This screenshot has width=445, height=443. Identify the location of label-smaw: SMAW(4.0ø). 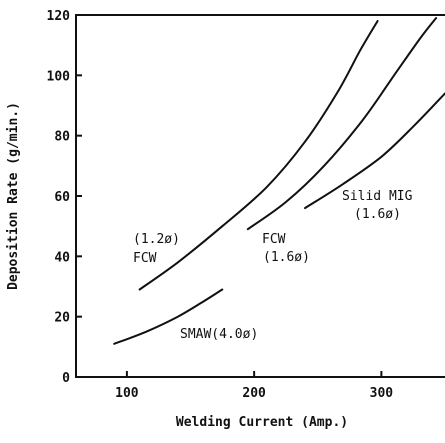
(219, 334).